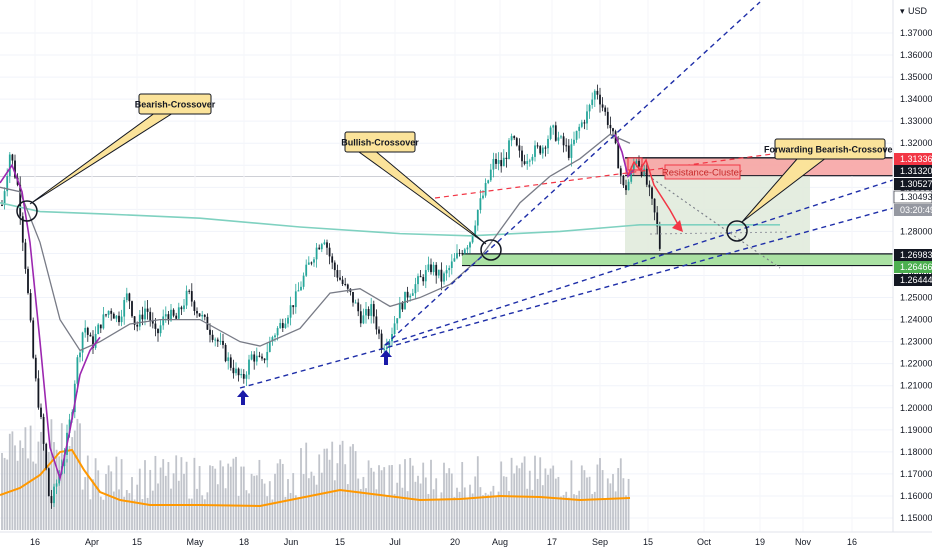  Describe the element at coordinates (916, 342) in the screenshot. I see `y-tick-label: 1.23000` at that location.